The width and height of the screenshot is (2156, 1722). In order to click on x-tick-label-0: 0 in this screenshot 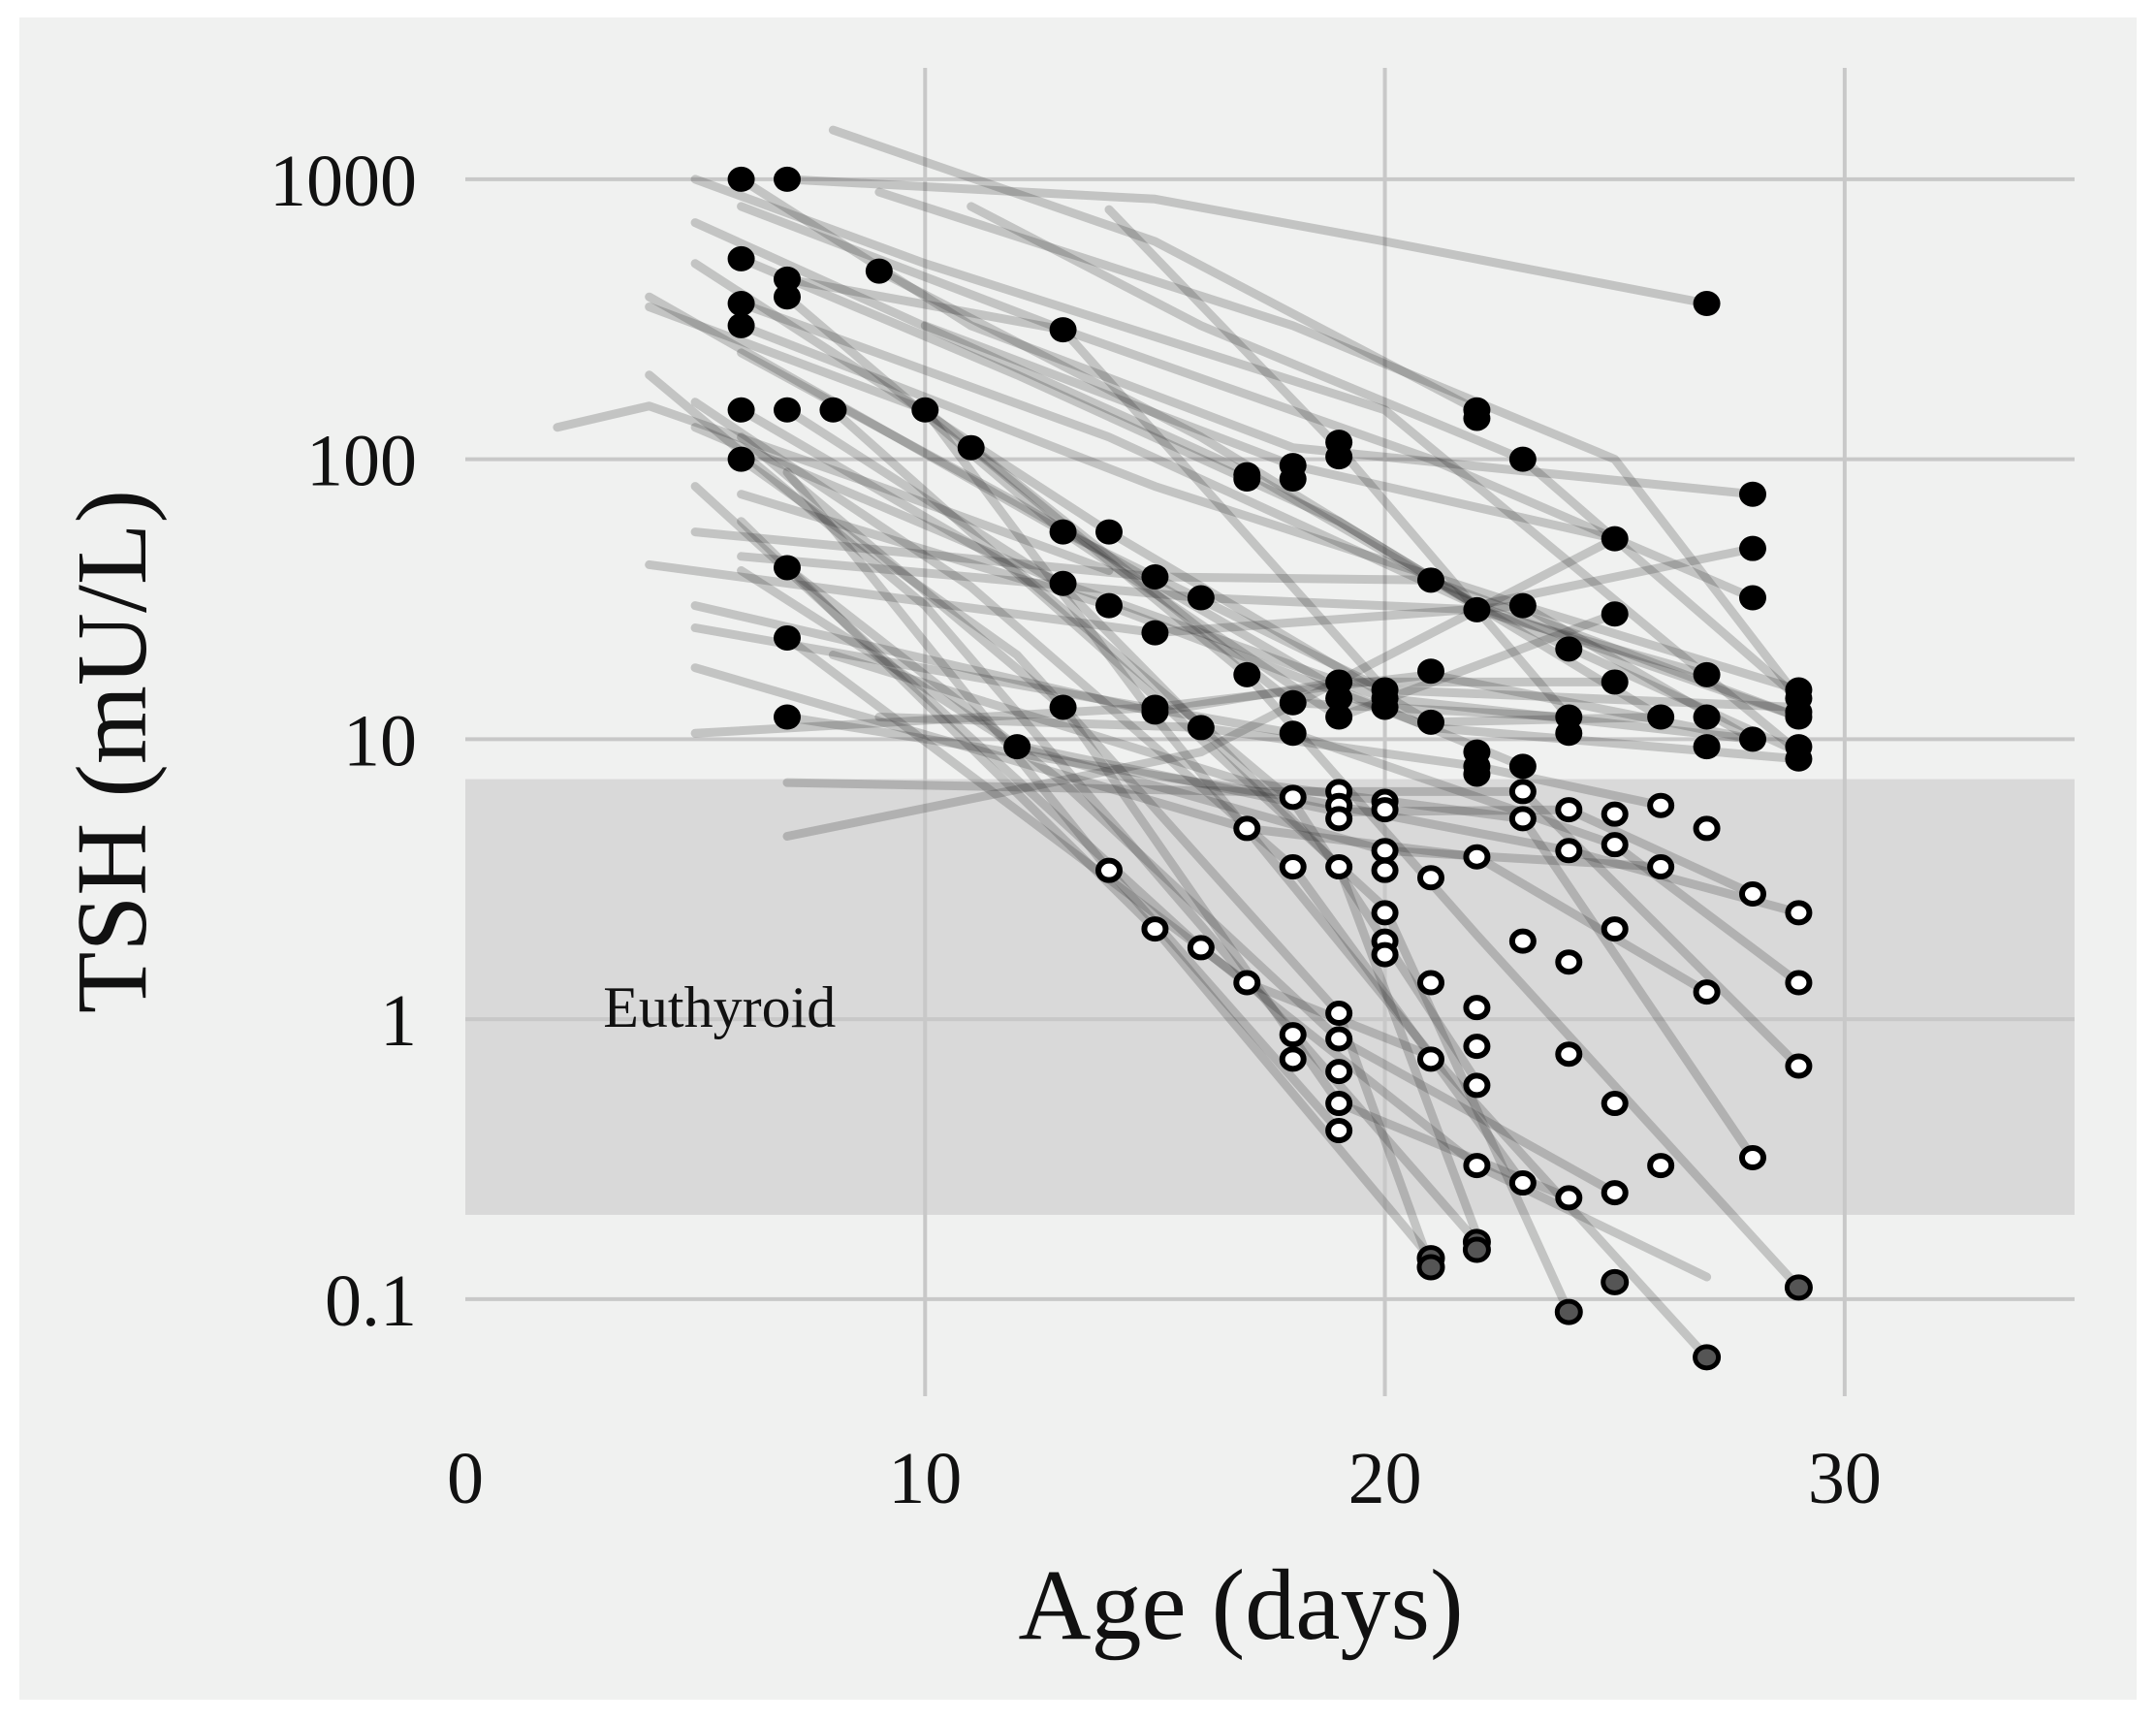, I will do `click(465, 1478)`.